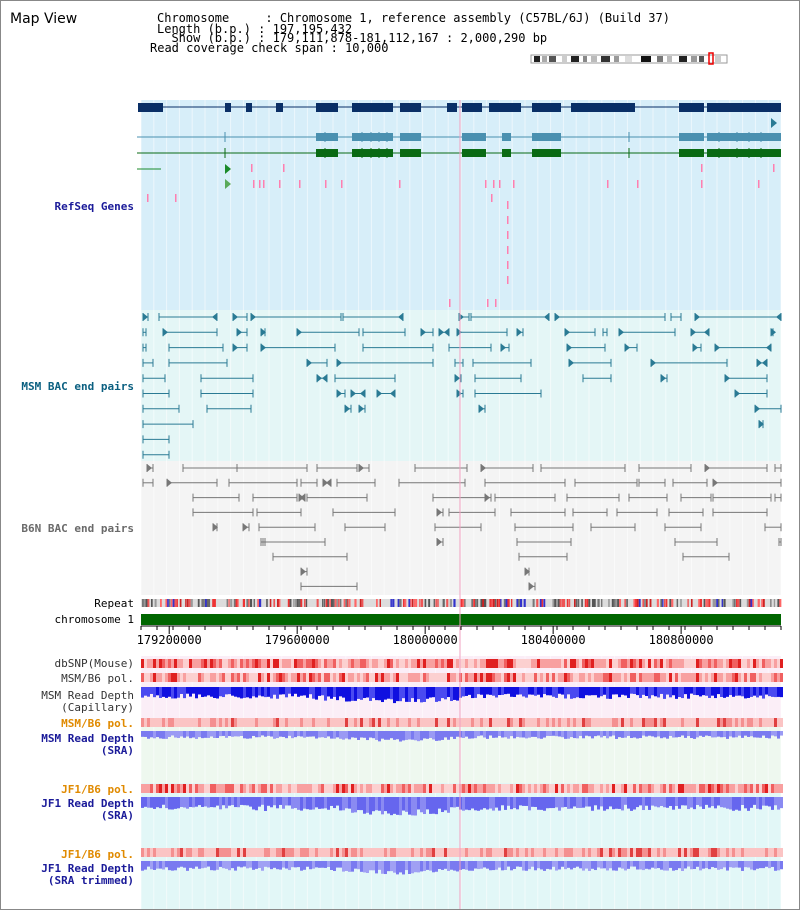  Describe the element at coordinates (571, 362) in the screenshot. I see `msm-bac-pair-arrow` at that location.